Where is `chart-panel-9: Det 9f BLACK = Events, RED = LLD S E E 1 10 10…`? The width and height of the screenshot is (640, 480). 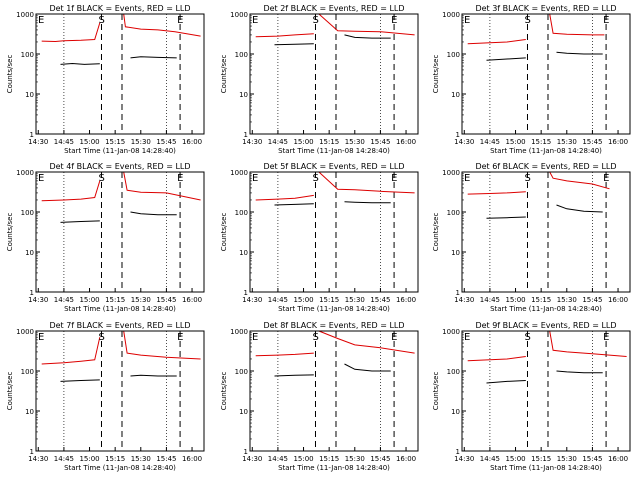 chart-panel-9: Det 9f BLACK = Events, RED = LLD S E E 1 10 10… is located at coordinates (531, 396).